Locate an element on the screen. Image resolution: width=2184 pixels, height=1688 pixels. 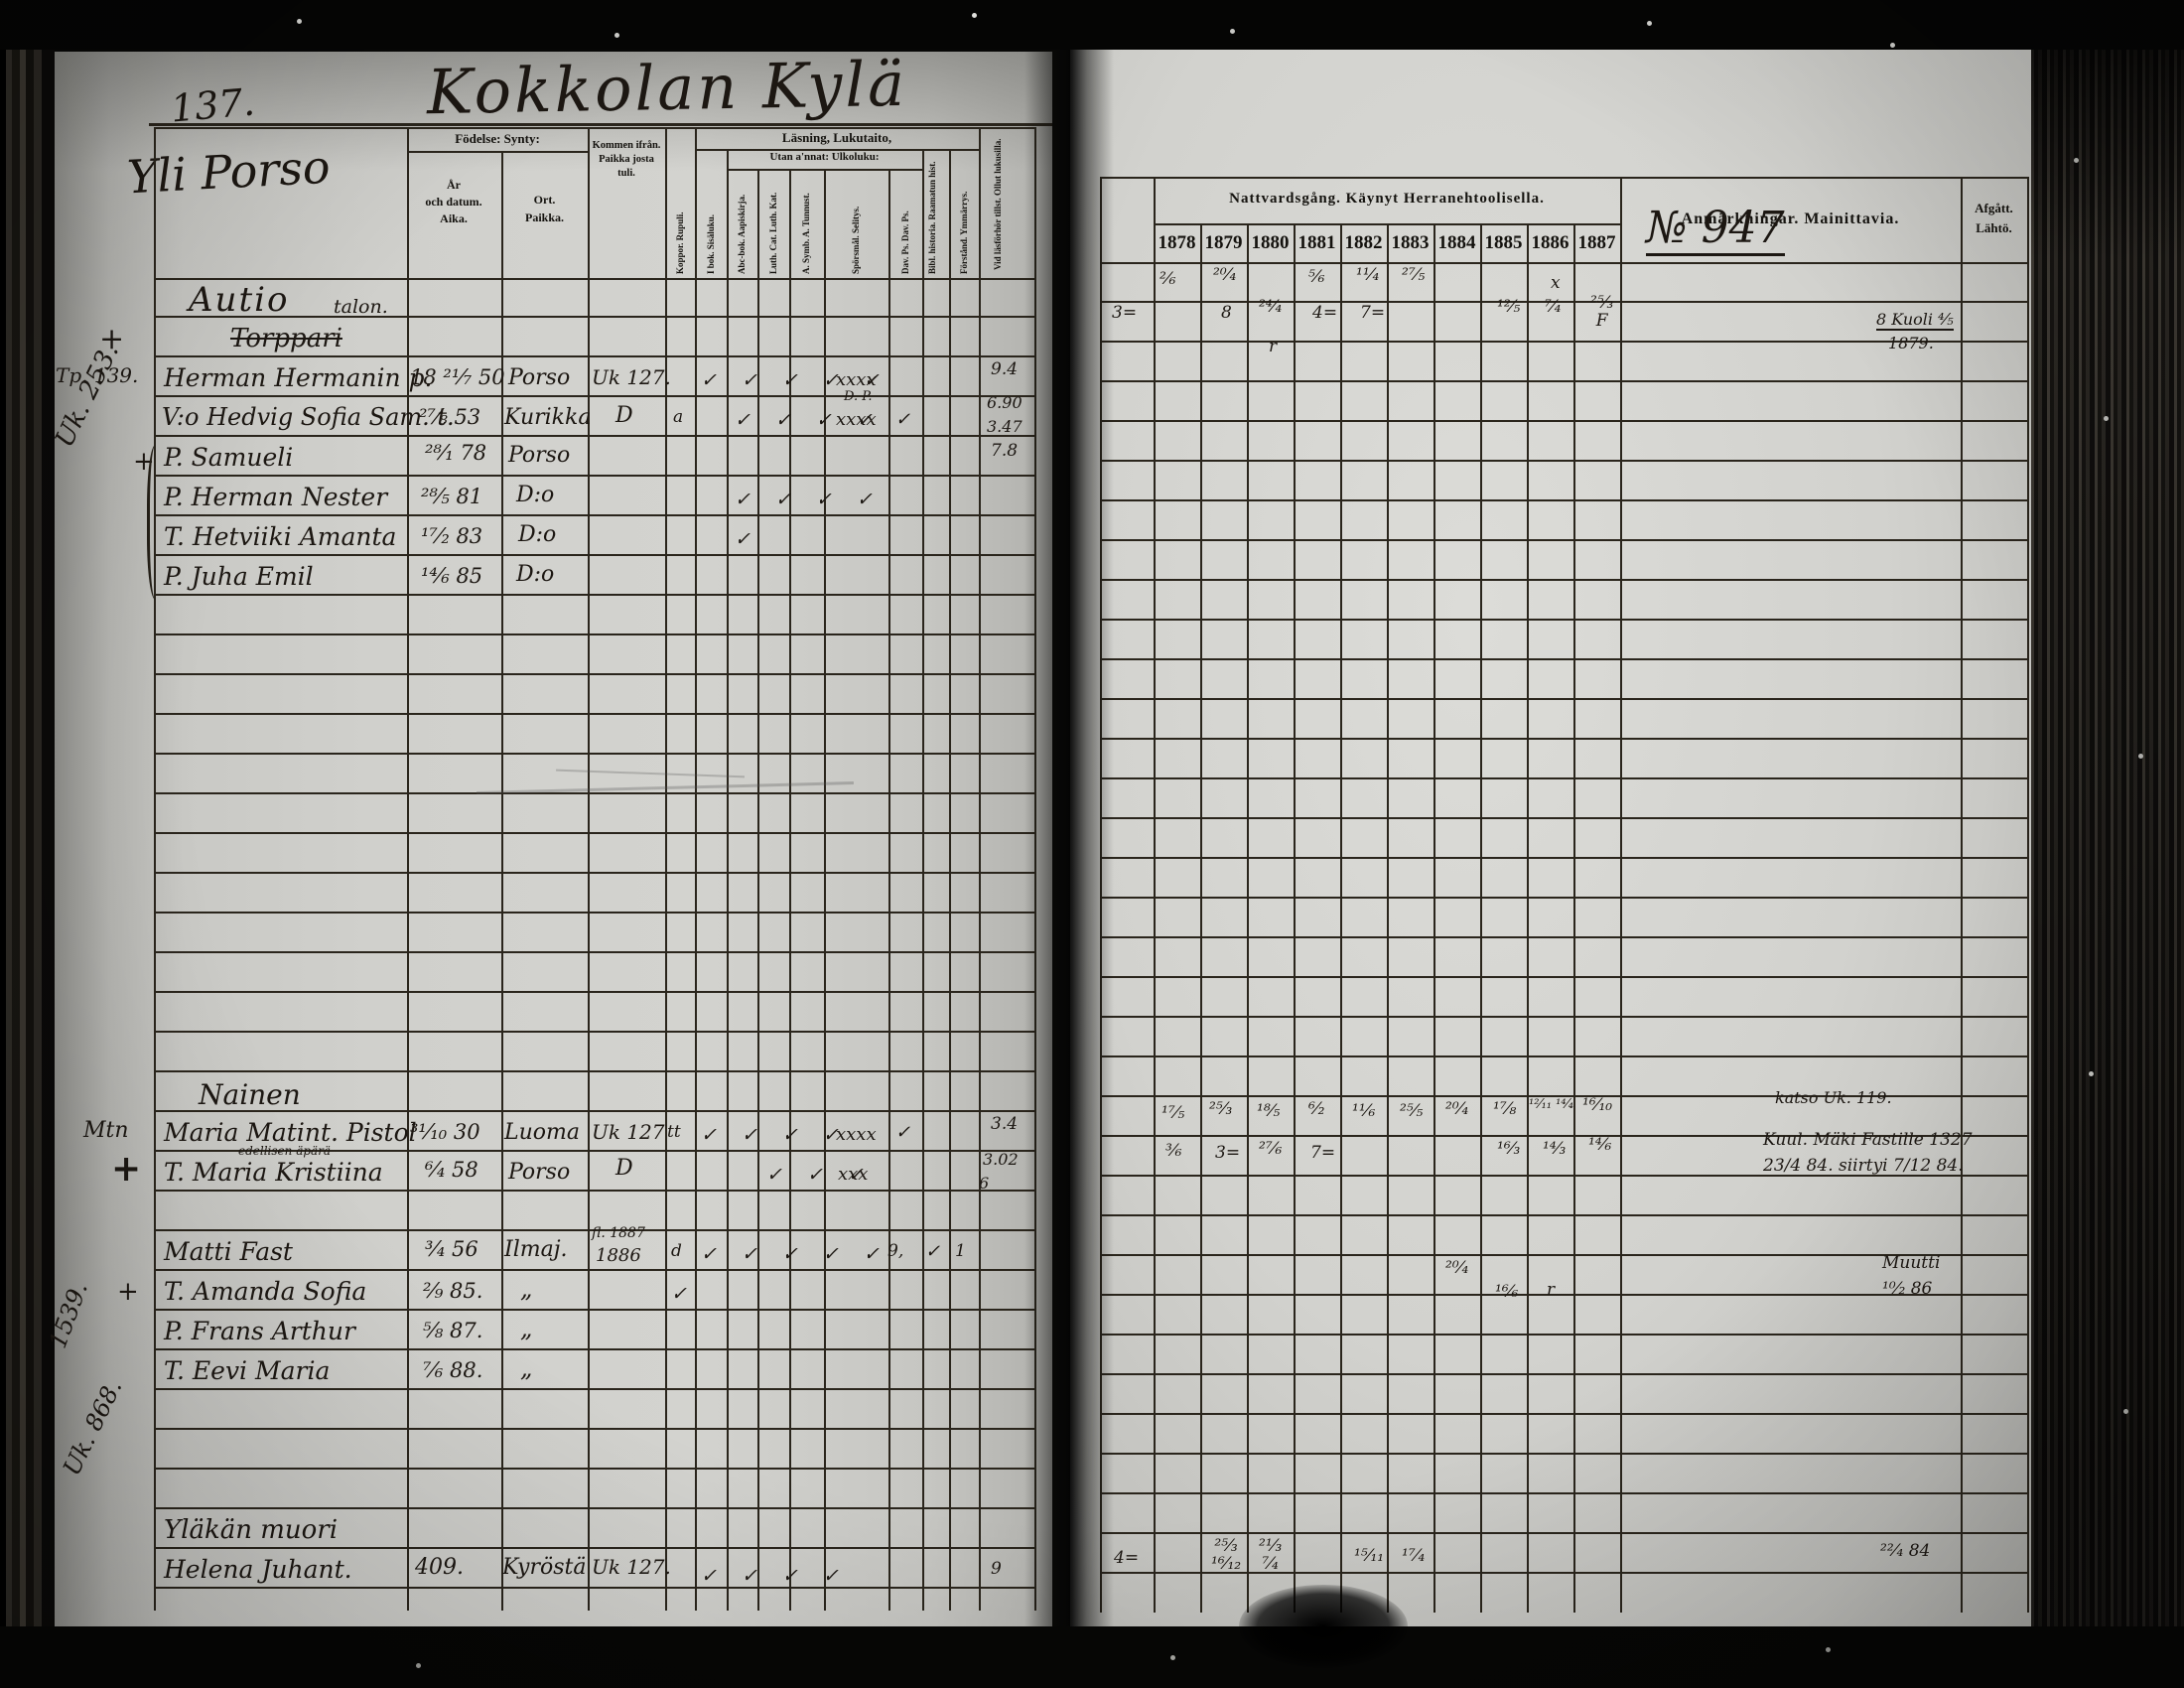
annotation-afgatt-date: ²²⁄₄ 84 is located at coordinates (1905, 1551).